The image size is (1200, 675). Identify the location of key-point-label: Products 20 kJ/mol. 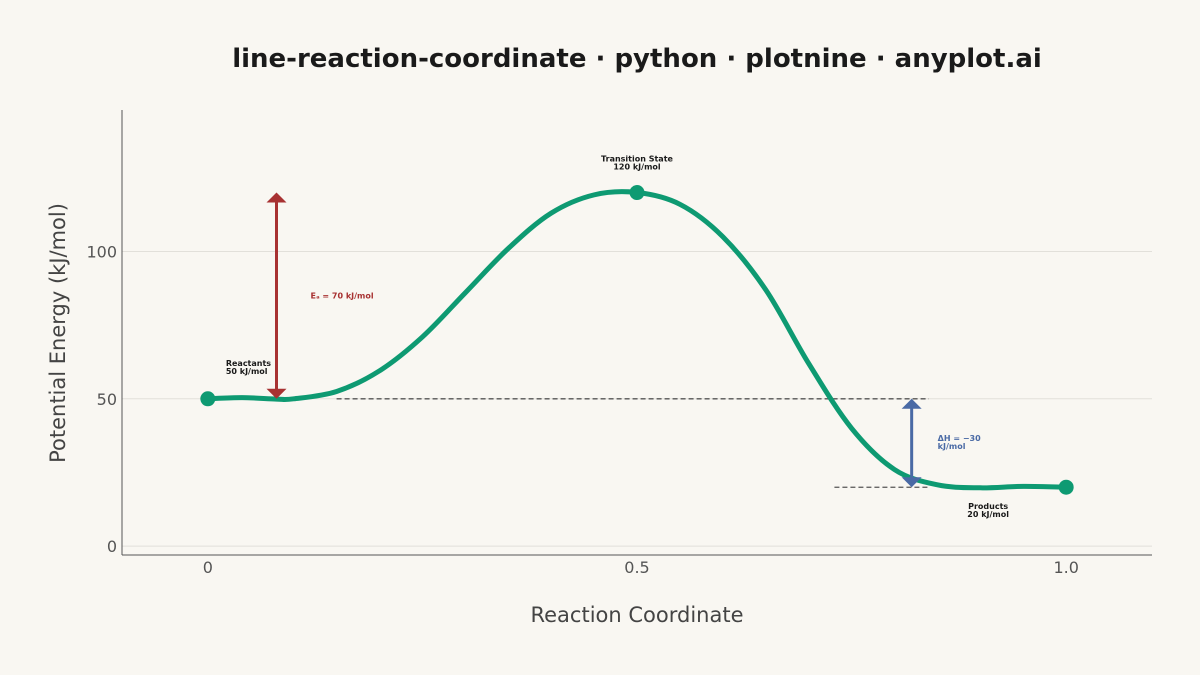
(988, 510).